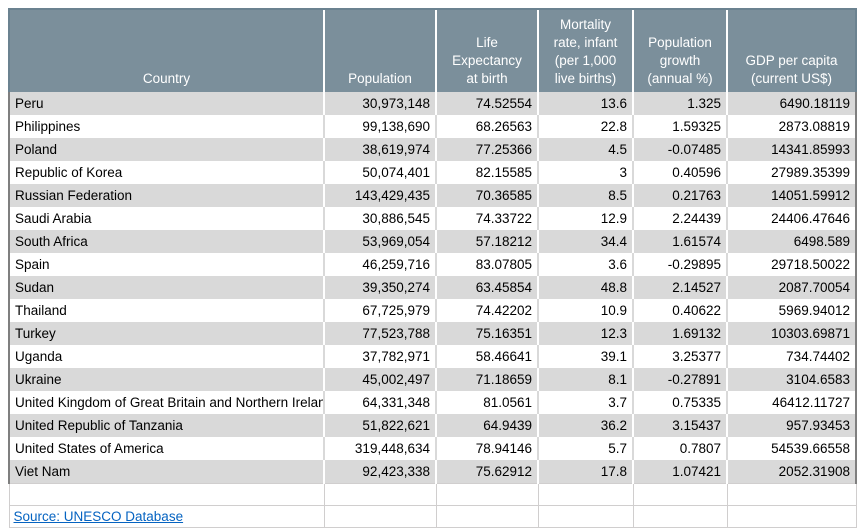 The height and width of the screenshot is (529, 864). What do you see at coordinates (486, 287) in the screenshot?
I see `cell-life-expectancy: 63.45854` at bounding box center [486, 287].